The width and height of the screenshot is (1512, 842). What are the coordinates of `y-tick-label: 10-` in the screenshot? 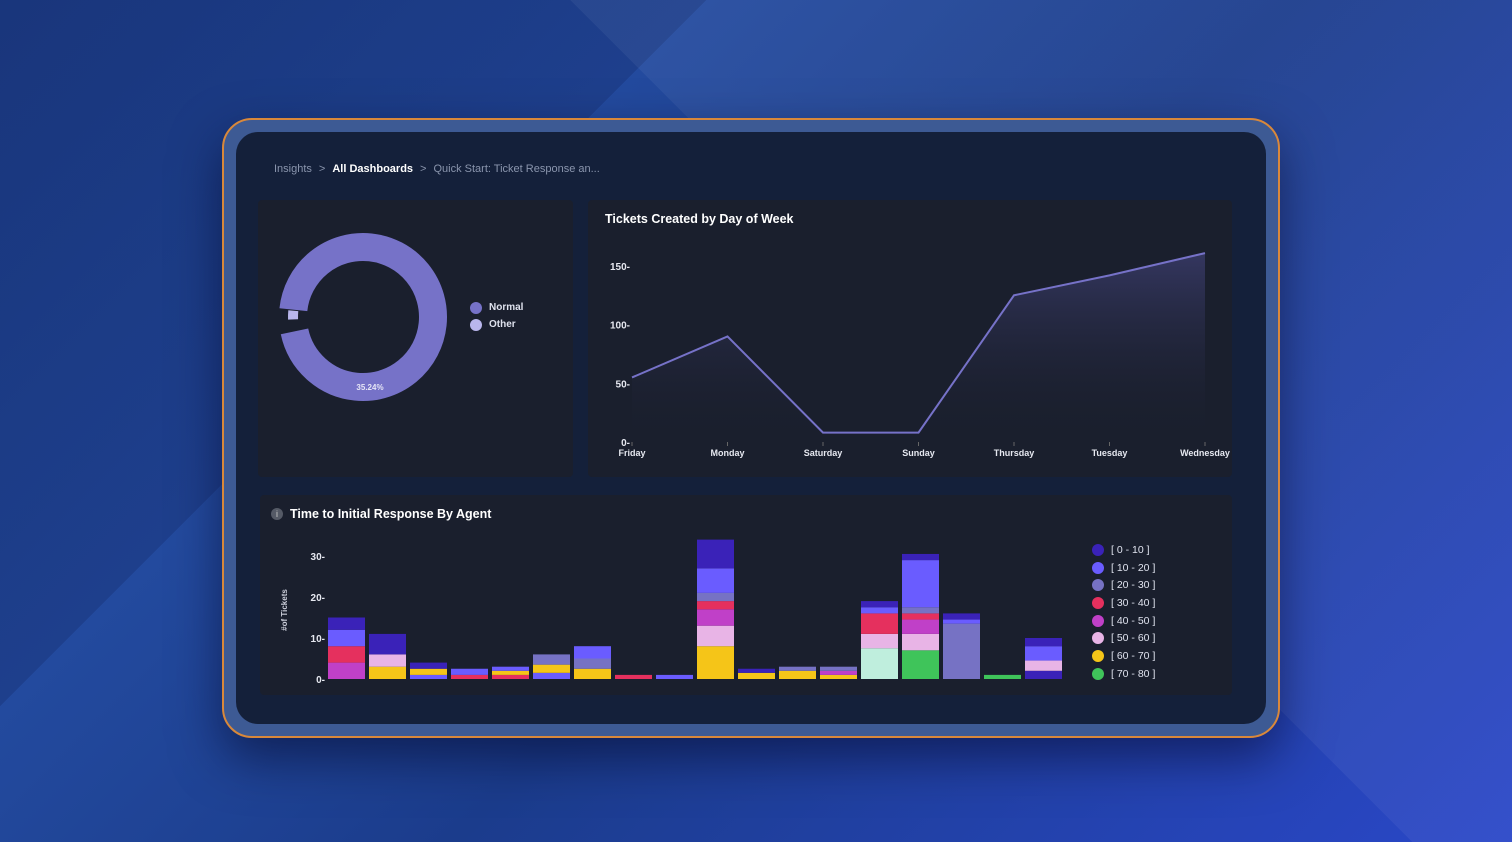 It's located at (318, 639).